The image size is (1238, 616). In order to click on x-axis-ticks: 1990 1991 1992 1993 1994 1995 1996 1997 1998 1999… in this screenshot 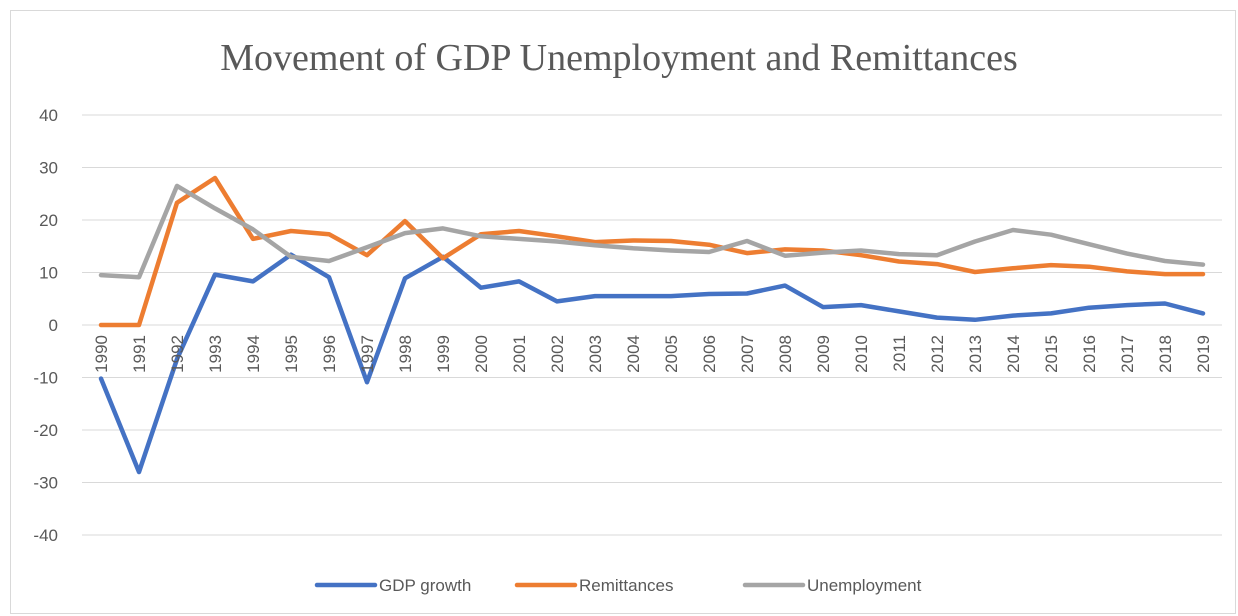, I will do `click(652, 354)`.